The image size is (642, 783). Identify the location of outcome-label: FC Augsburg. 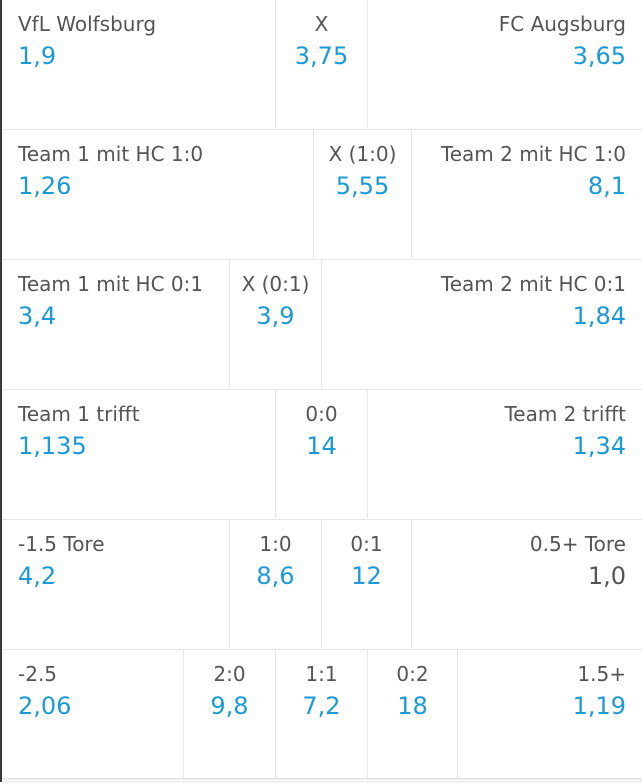
(562, 24).